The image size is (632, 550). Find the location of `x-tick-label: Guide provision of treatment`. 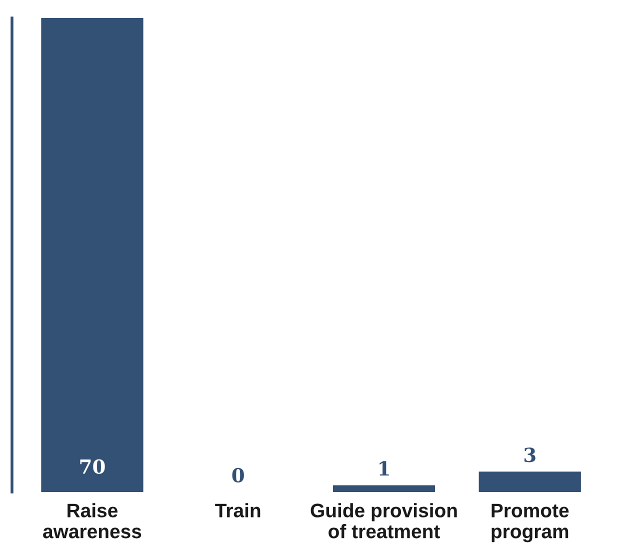

x-tick-label: Guide provision of treatment is located at coordinates (383, 520).